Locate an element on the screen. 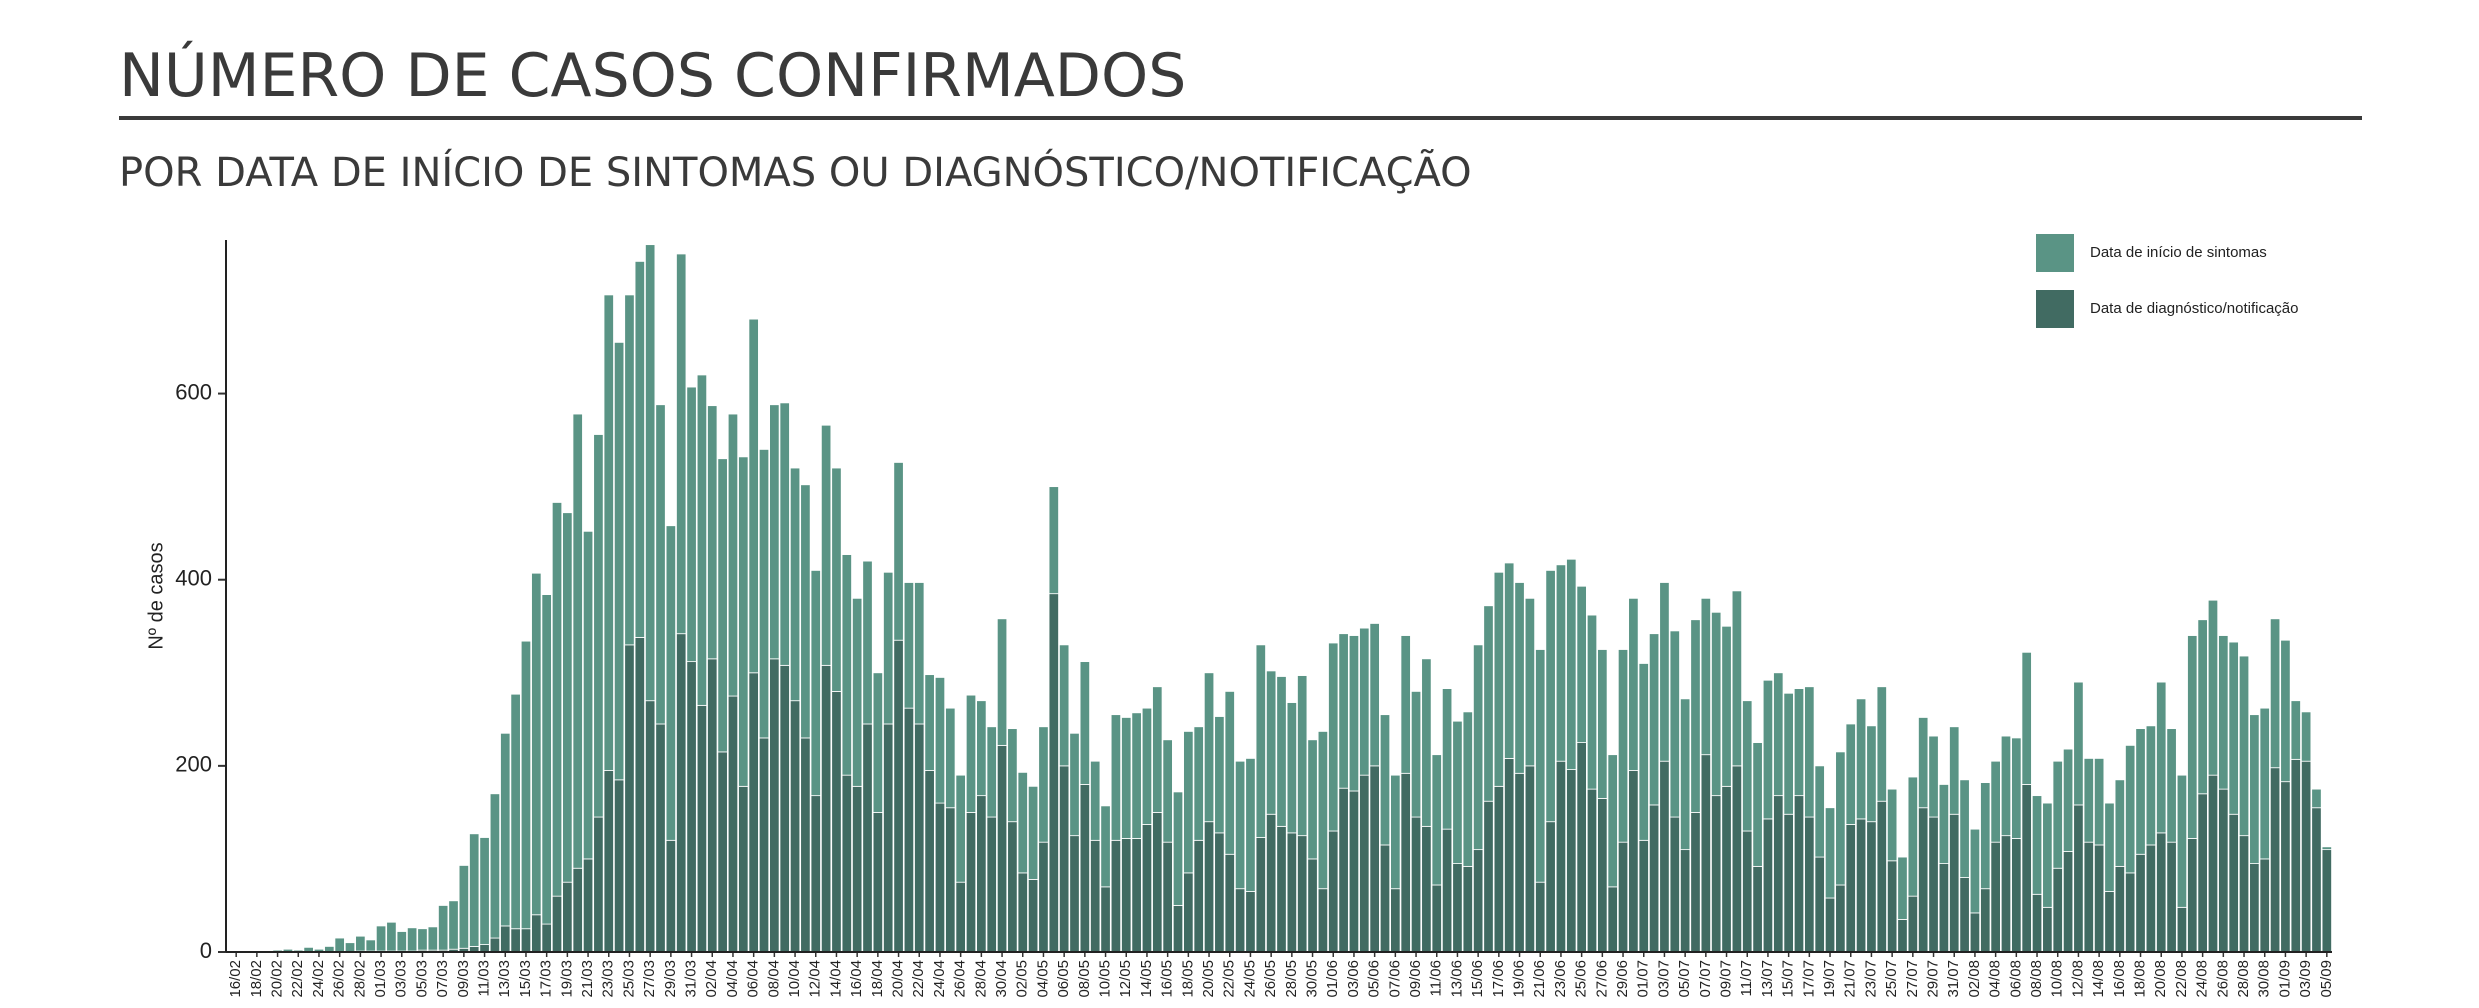 This screenshot has height=1008, width=2479. x-tick-label: 16/05 is located at coordinates (1167, 979).